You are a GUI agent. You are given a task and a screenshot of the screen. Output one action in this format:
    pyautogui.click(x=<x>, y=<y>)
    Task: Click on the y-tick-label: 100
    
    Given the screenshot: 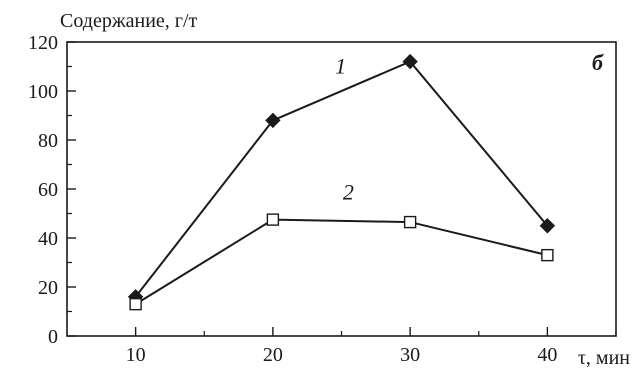 What is the action you would take?
    pyautogui.click(x=43, y=92)
    